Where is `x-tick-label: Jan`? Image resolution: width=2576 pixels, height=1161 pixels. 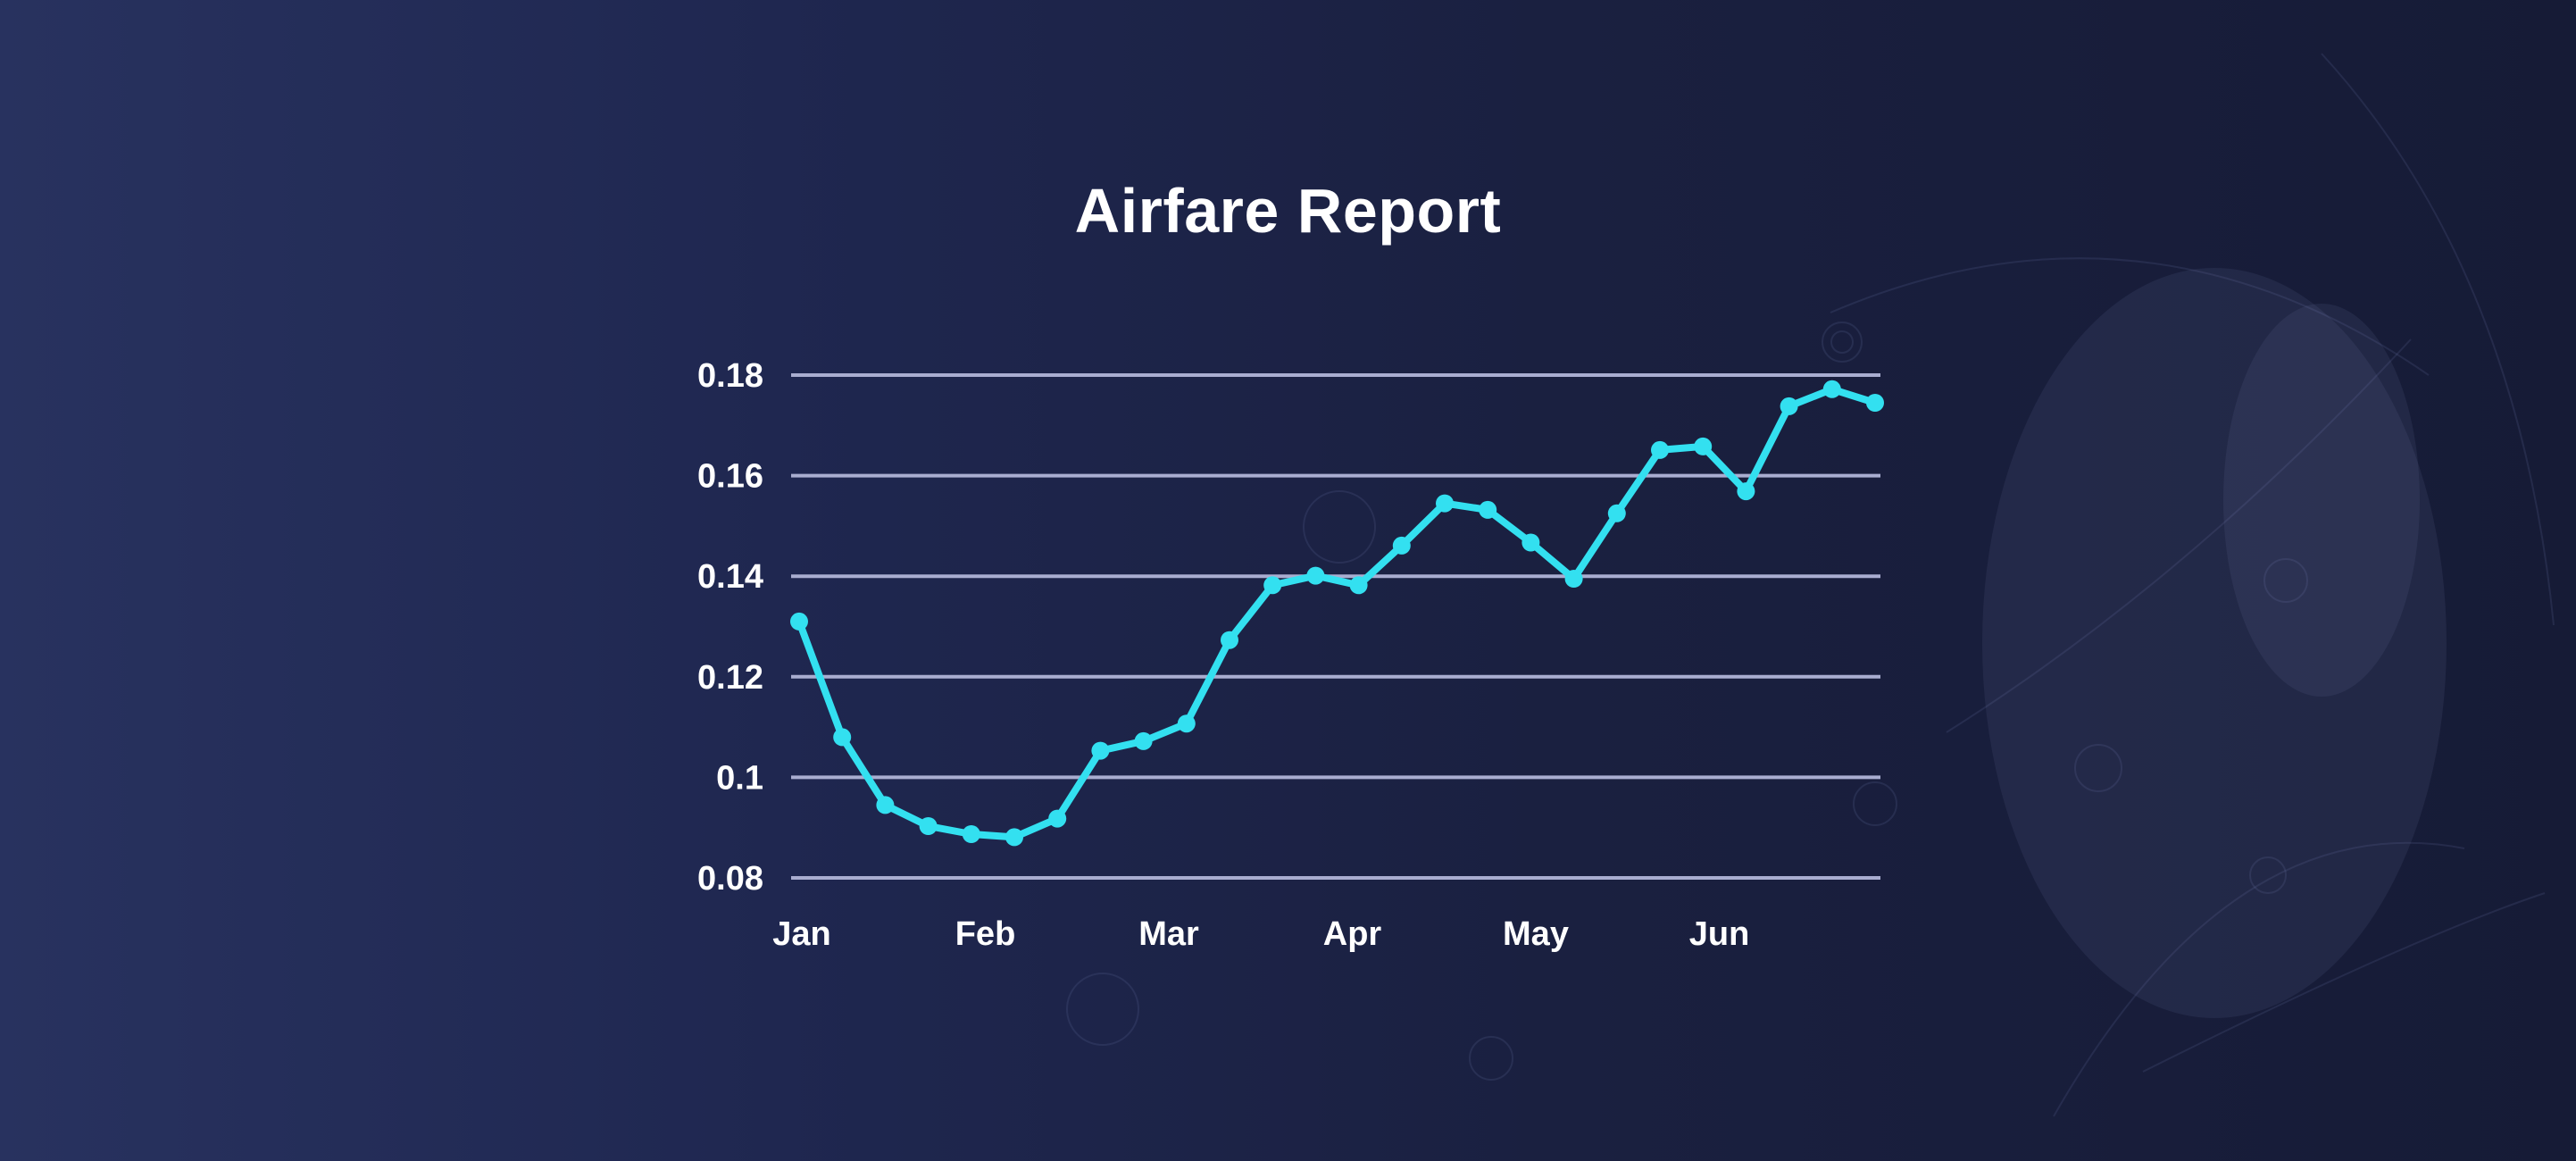
x-tick-label: Jan is located at coordinates (801, 934).